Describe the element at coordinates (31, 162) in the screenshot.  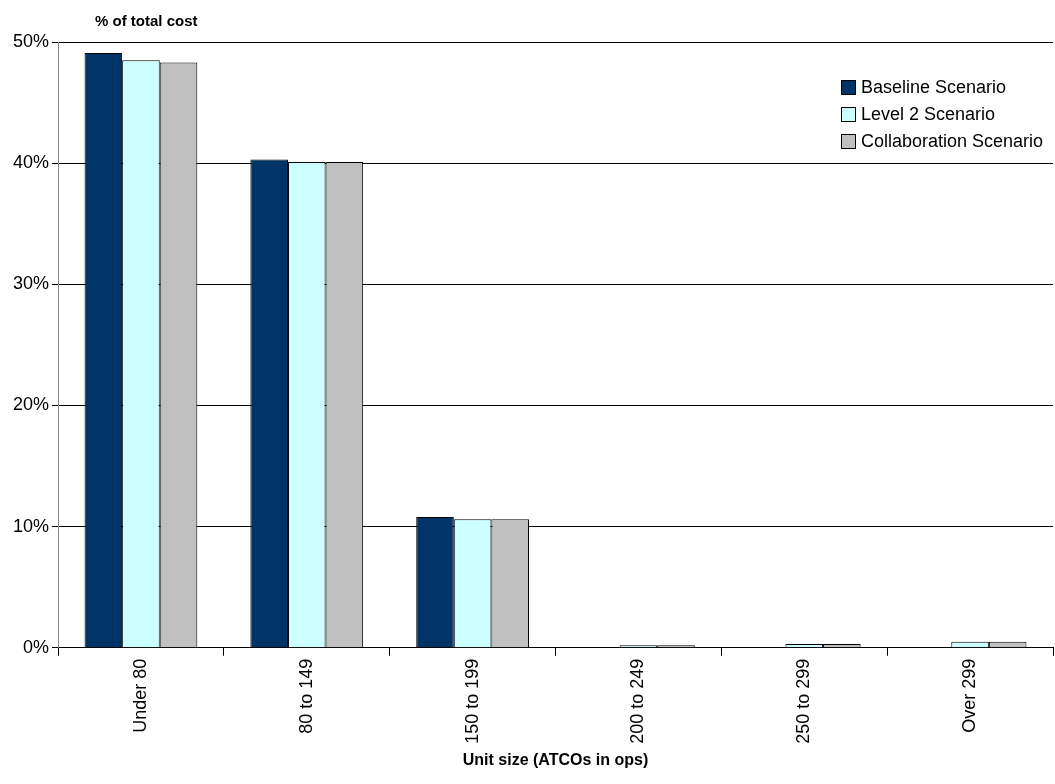
I see `y-tick-label: 40%` at that location.